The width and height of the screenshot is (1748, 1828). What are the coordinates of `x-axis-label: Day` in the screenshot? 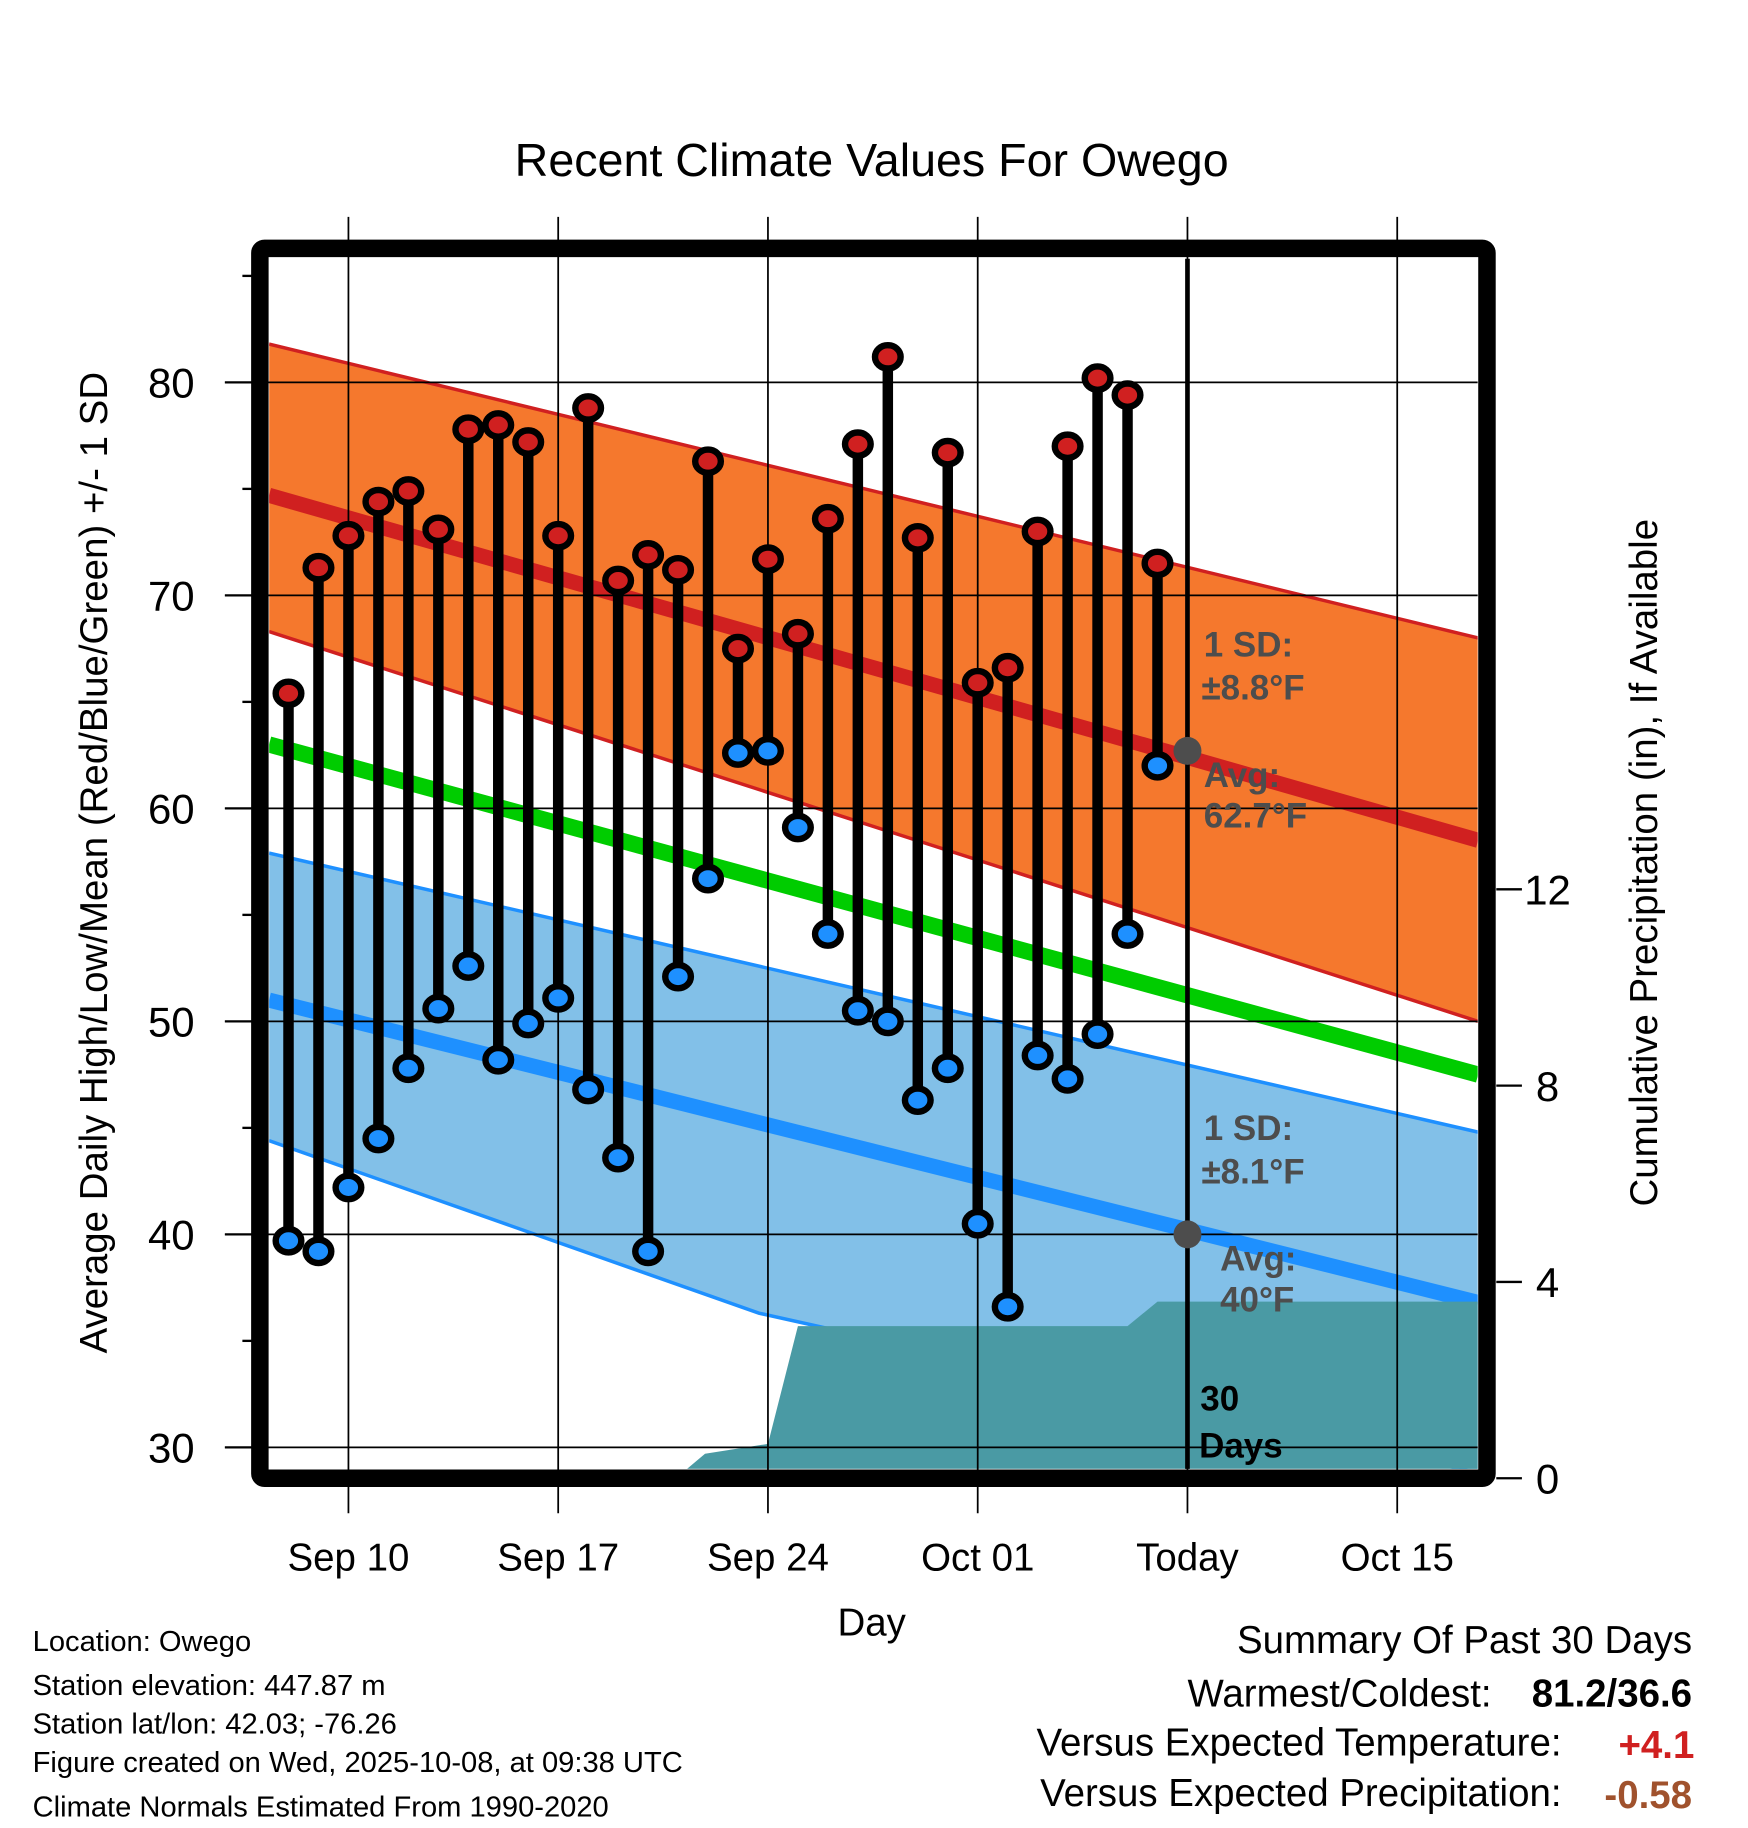 It's located at (871, 1623).